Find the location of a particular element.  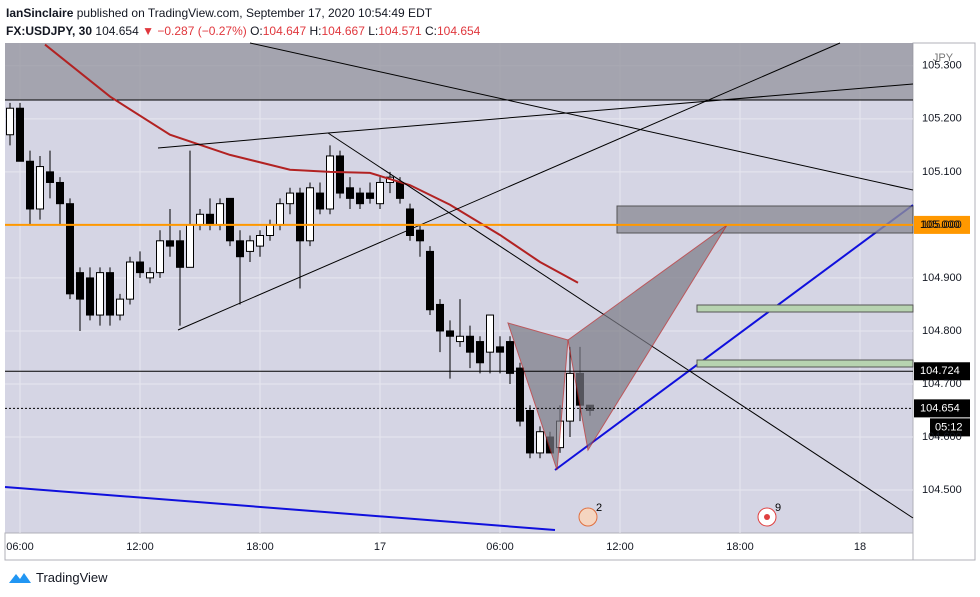

y-tick-label: 105.300 is located at coordinates (942, 66).